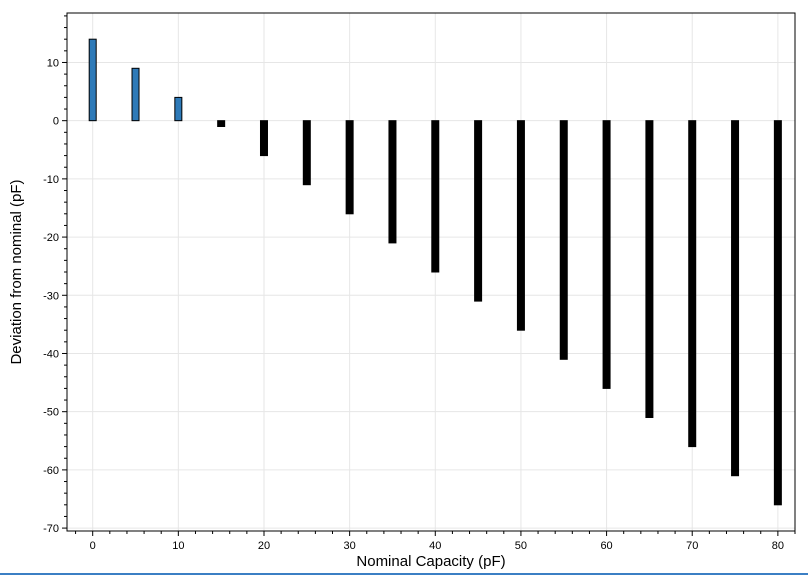 Image resolution: width=808 pixels, height=575 pixels. I want to click on y-axis: 10 0 -10 -20 -30 -40 -50 -60 -70, so click(55, 275).